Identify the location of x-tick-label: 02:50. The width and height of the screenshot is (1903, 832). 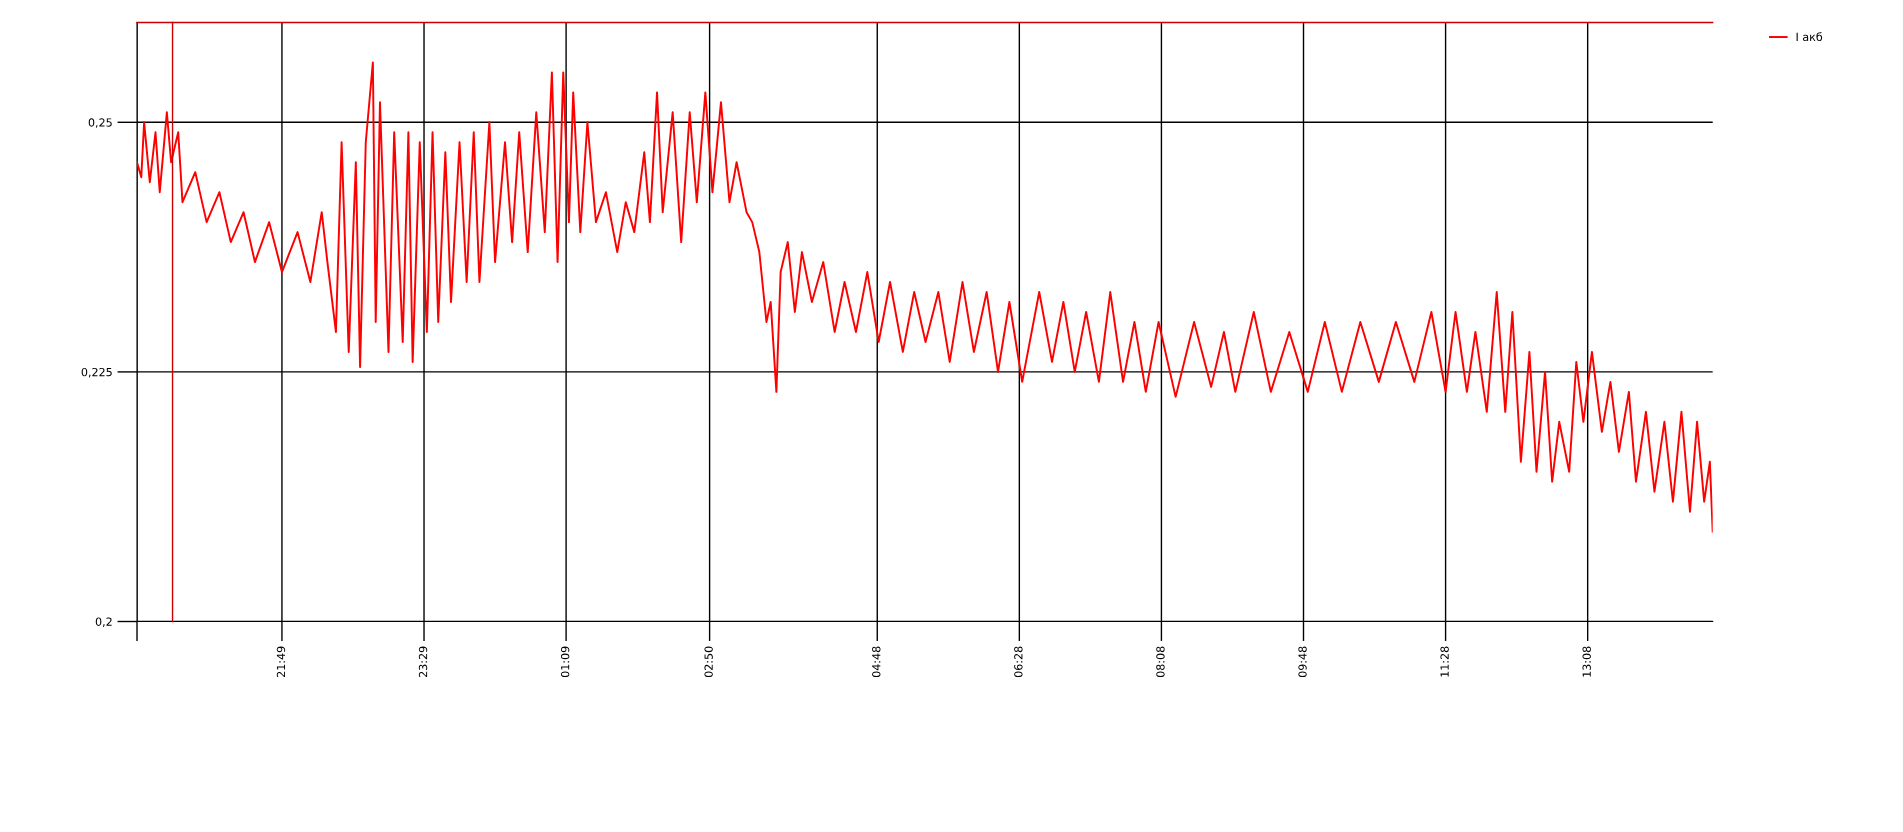
(708, 662).